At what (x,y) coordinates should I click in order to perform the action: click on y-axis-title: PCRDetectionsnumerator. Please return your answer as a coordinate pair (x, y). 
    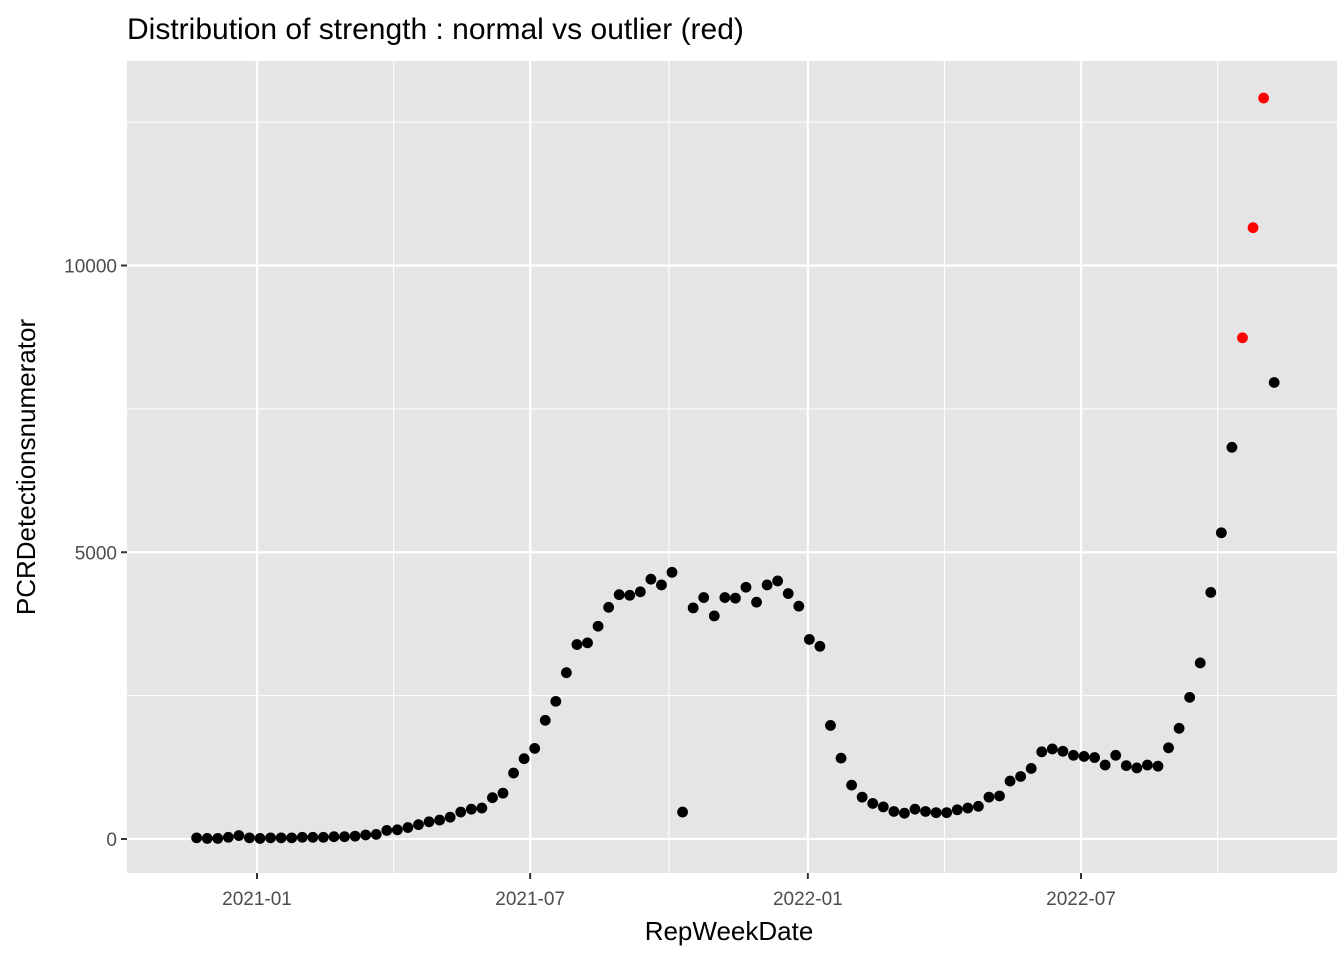
    Looking at the image, I should click on (26, 467).